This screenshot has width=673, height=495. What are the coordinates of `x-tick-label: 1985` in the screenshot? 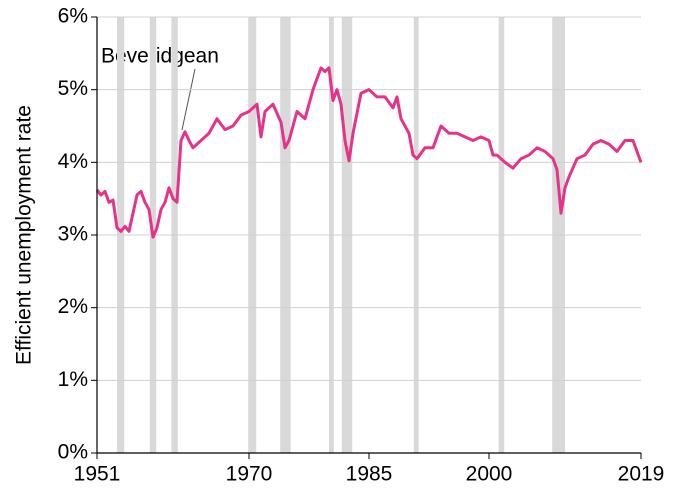 It's located at (369, 474).